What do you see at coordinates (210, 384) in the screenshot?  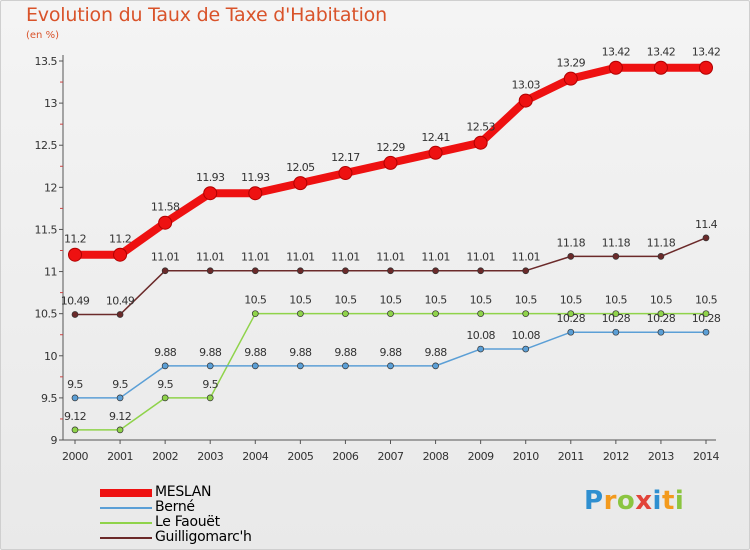 I see `data-label-le-faou-t: 9.5` at bounding box center [210, 384].